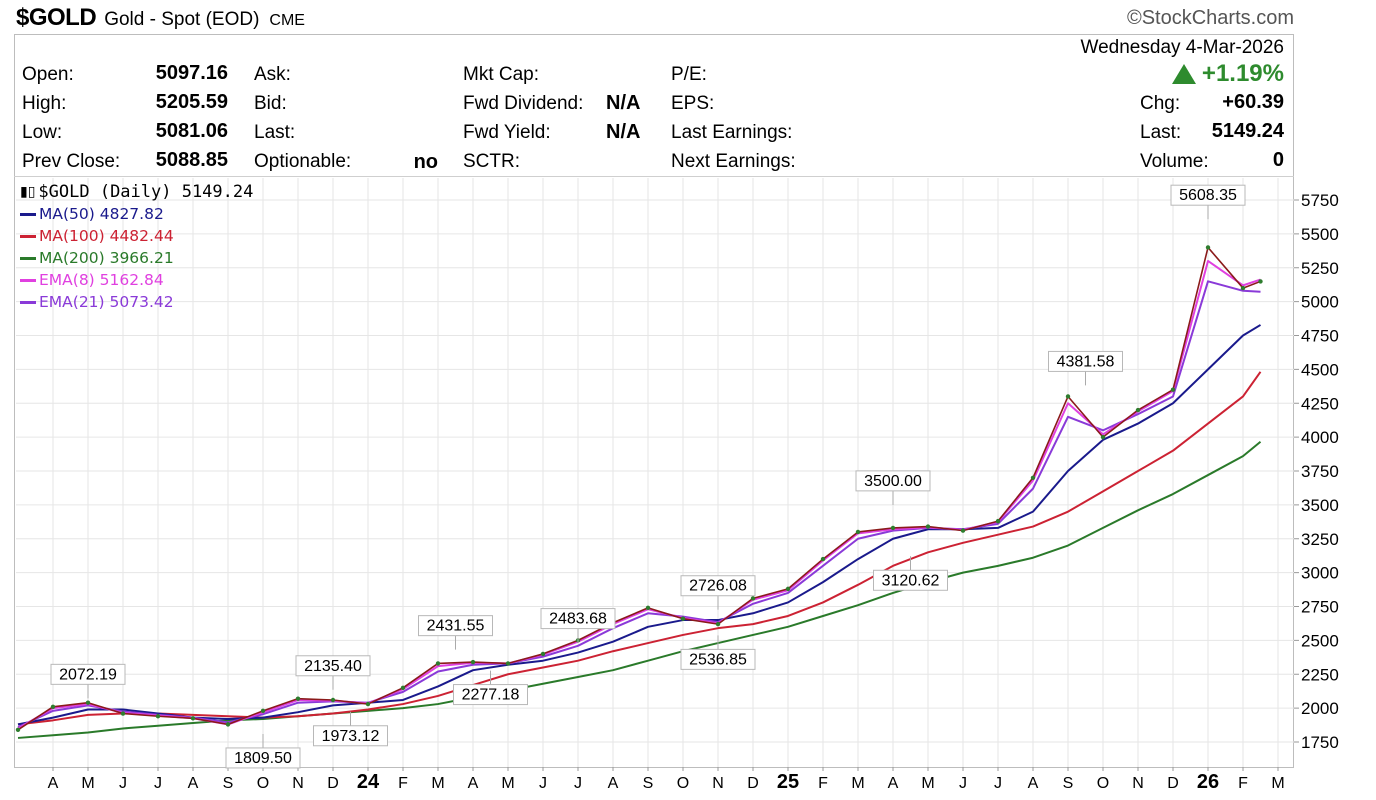  I want to click on annotation-label: 2726.08, so click(718, 586).